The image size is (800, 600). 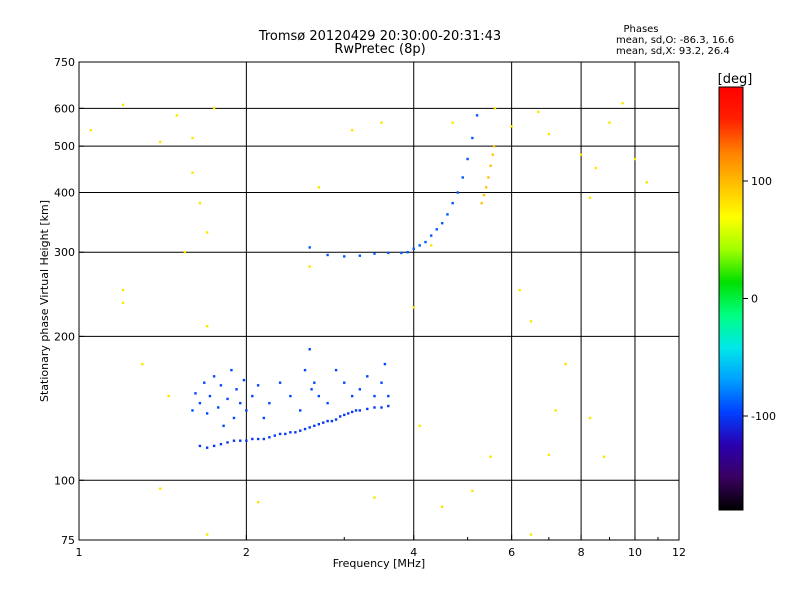 I want to click on phases-line-o: mean, sd,O: -86.3, 16.6, so click(x=675, y=40).